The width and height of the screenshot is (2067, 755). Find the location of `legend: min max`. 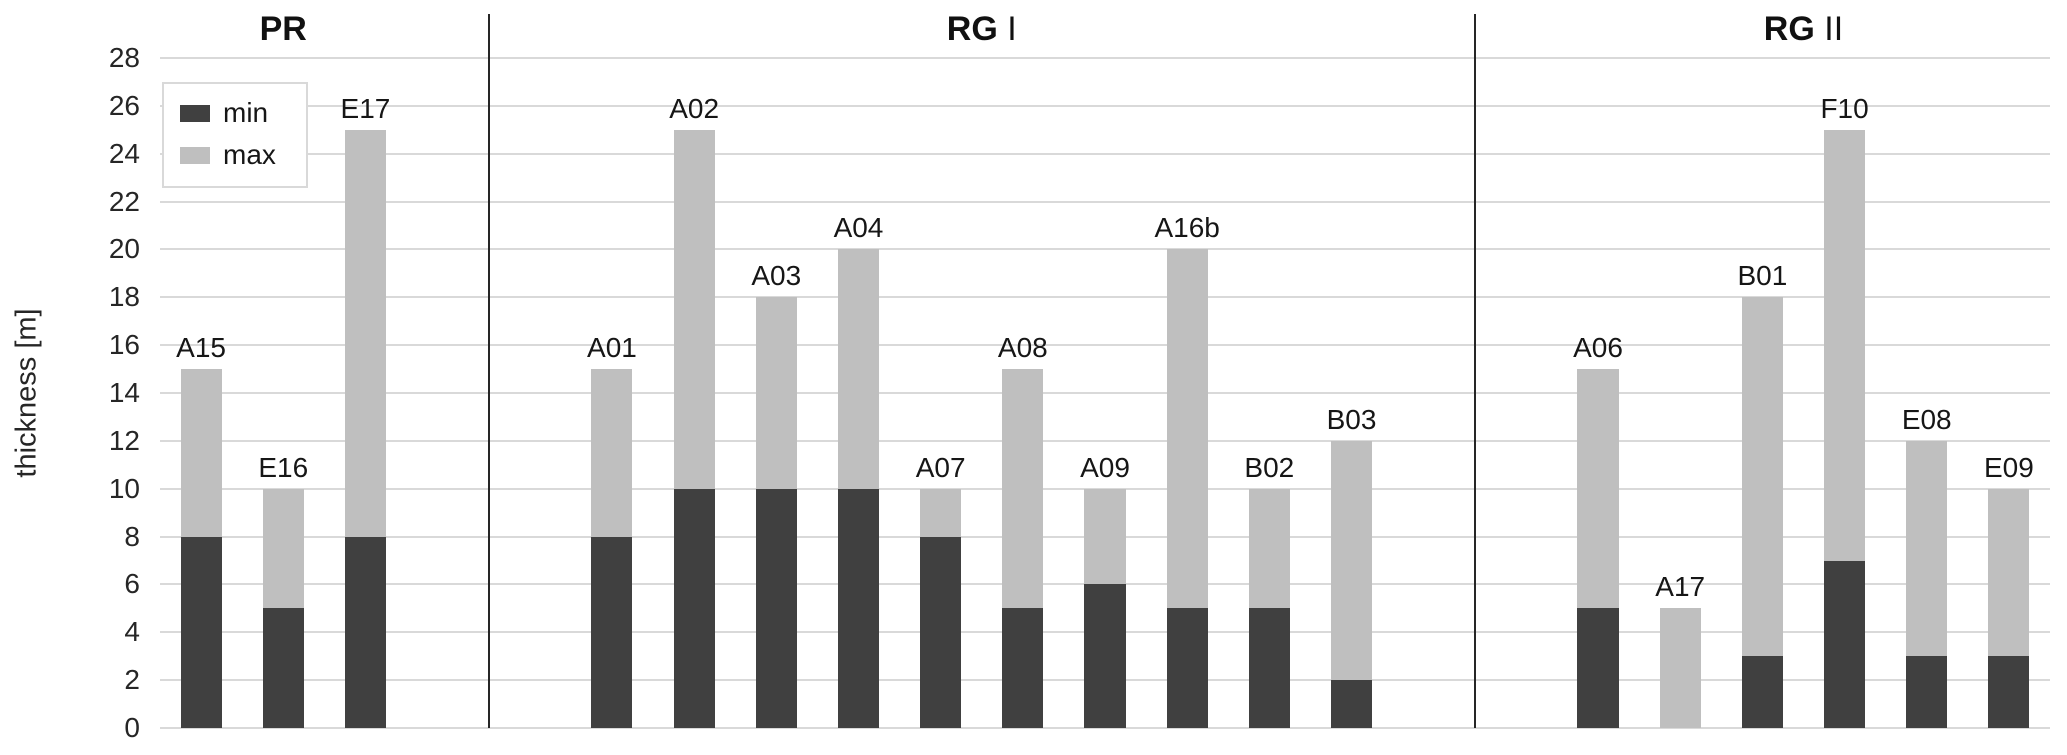

legend: min max is located at coordinates (235, 135).